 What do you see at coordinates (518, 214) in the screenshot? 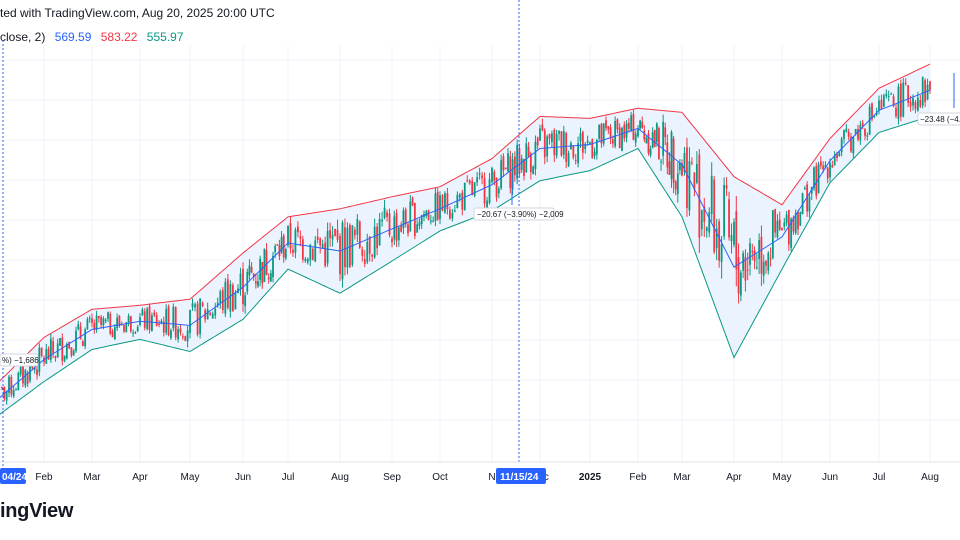
I see `measure-box-2: −20.67 (−3.90%) −2,009` at bounding box center [518, 214].